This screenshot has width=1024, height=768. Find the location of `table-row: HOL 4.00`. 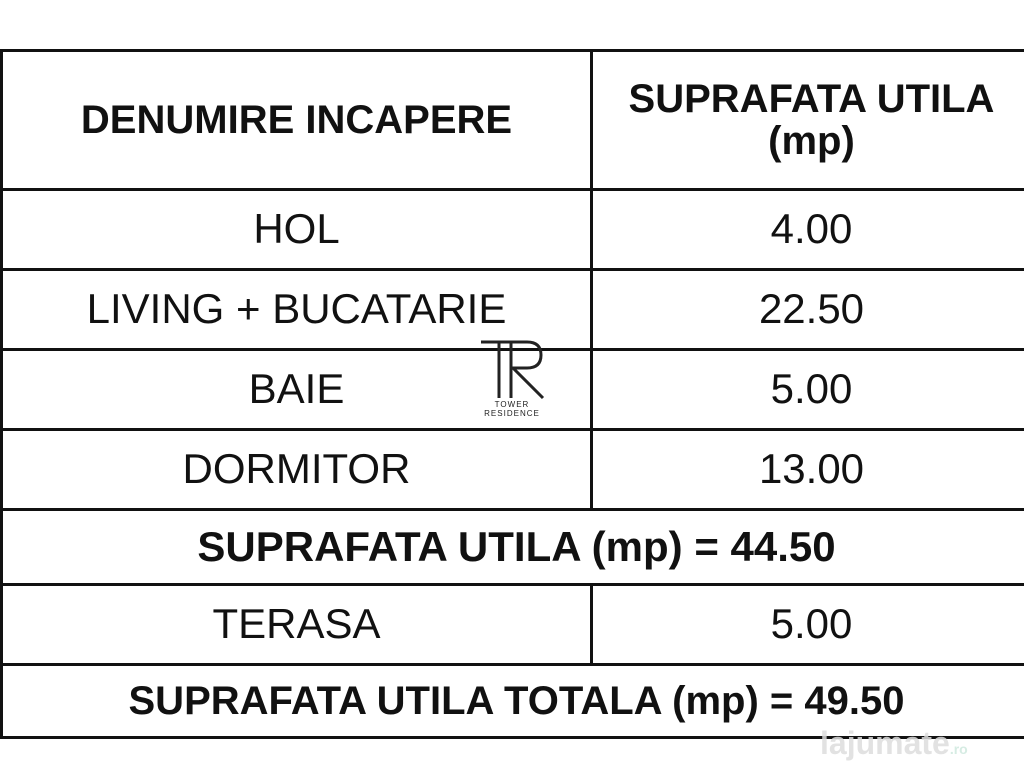

table-row: HOL 4.00 is located at coordinates (512, 229).